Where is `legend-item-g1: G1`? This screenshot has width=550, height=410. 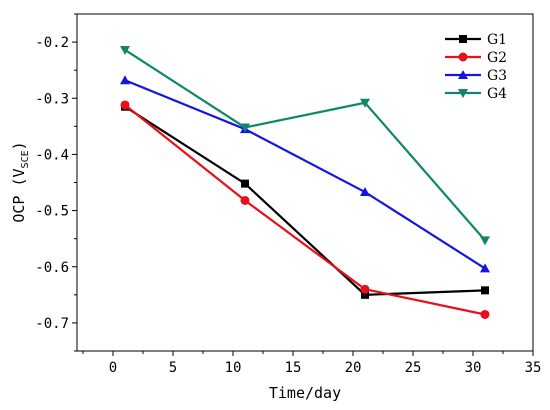
legend-item-g1: G1 is located at coordinates (476, 40).